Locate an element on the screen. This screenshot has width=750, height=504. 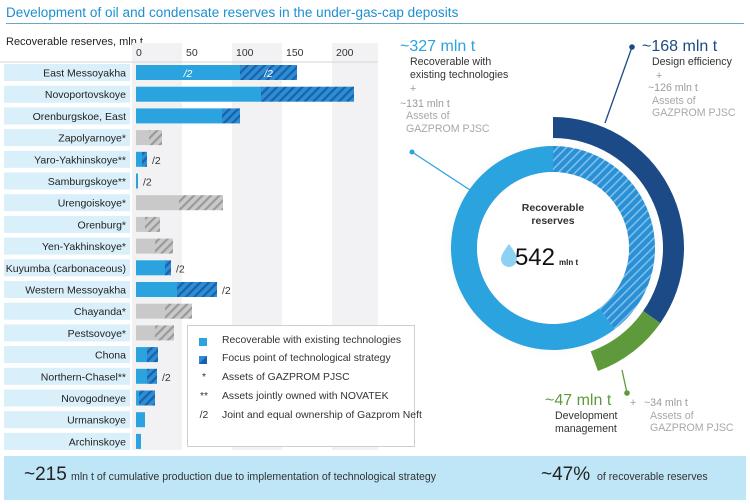
bar-row: Novoportovskoye is located at coordinates (179, 94).